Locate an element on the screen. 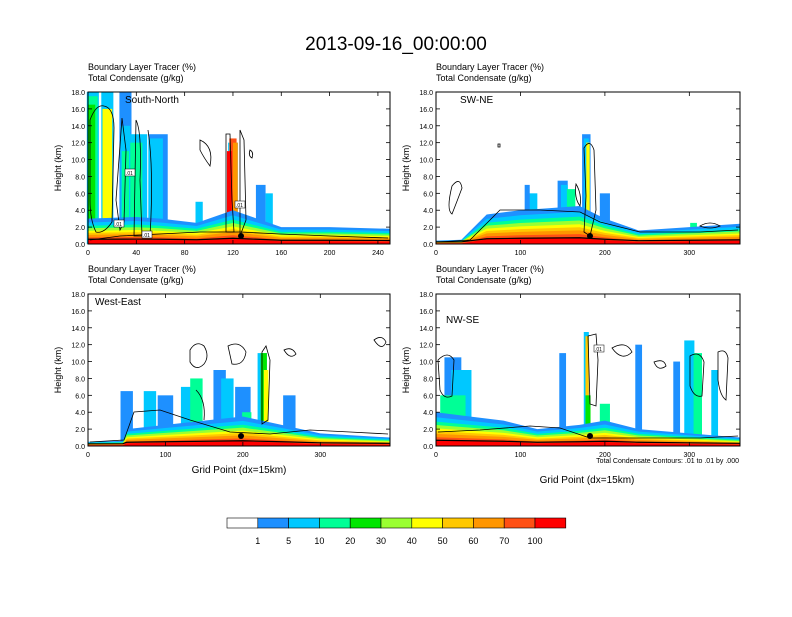  y-axis-title: Height (km) is located at coordinates (406, 370).